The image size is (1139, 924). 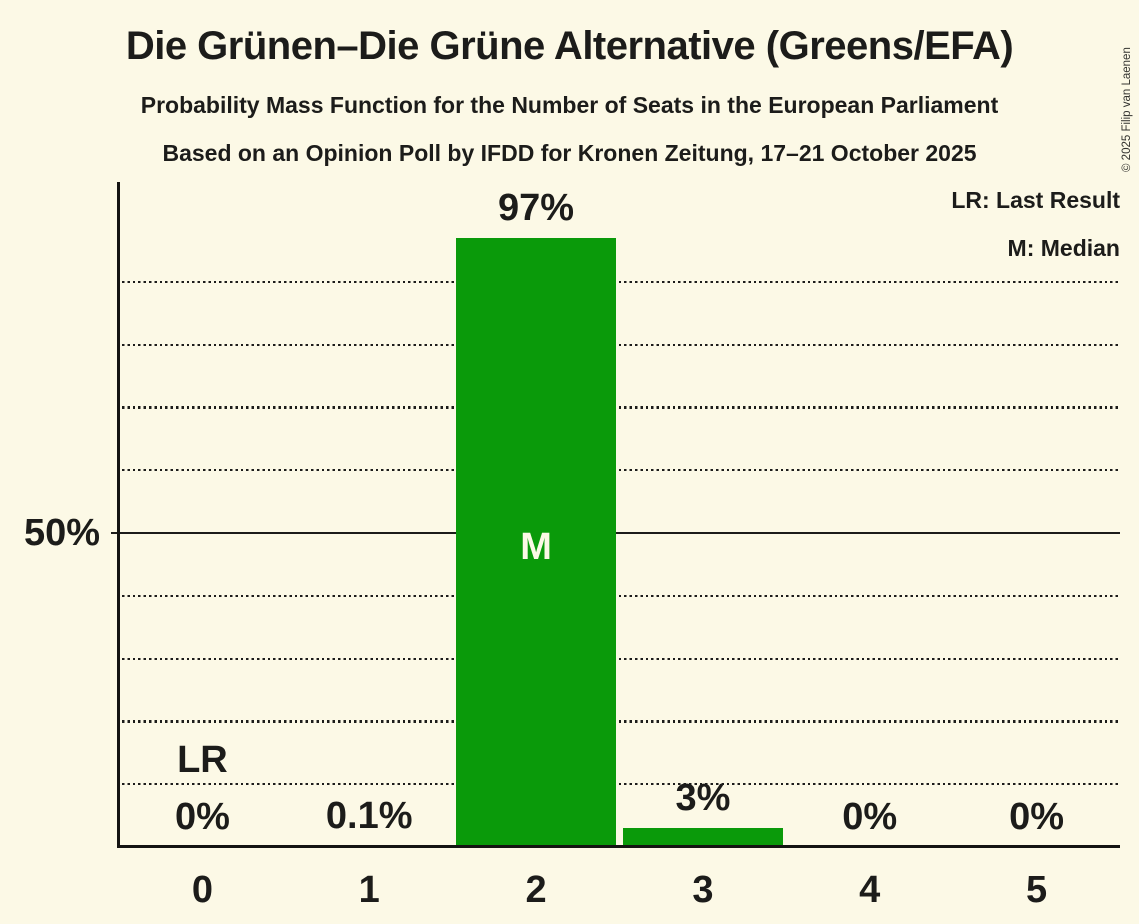 I want to click on value-label-seat-4: 0%, so click(x=870, y=817).